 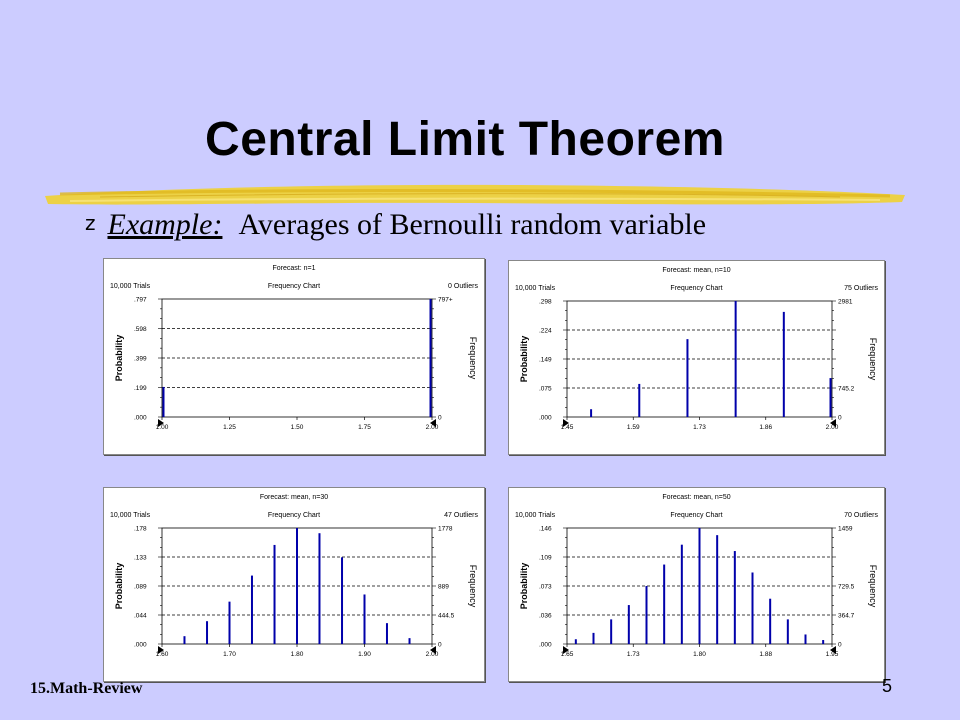 What do you see at coordinates (446, 616) in the screenshot?
I see `y2-tick-label: 444.5` at bounding box center [446, 616].